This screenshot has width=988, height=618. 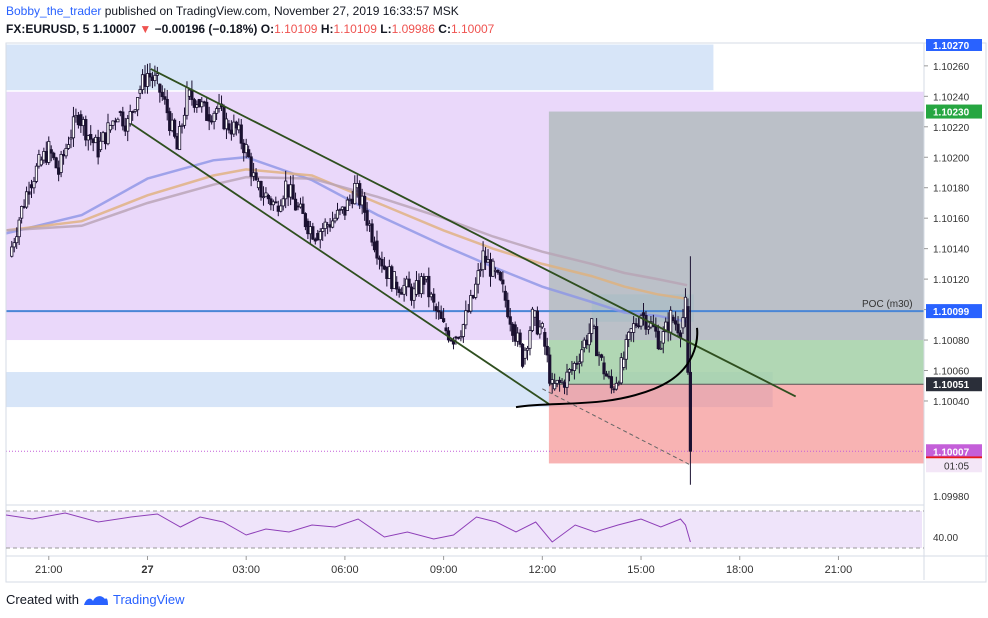 I want to click on y-tick-label-1: 1.10060, so click(x=951, y=372).